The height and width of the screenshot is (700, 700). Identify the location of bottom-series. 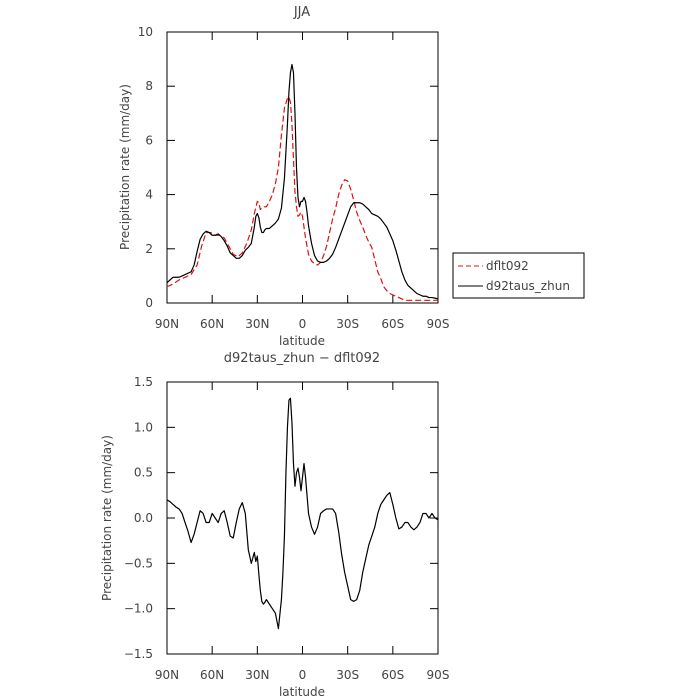
(302, 513).